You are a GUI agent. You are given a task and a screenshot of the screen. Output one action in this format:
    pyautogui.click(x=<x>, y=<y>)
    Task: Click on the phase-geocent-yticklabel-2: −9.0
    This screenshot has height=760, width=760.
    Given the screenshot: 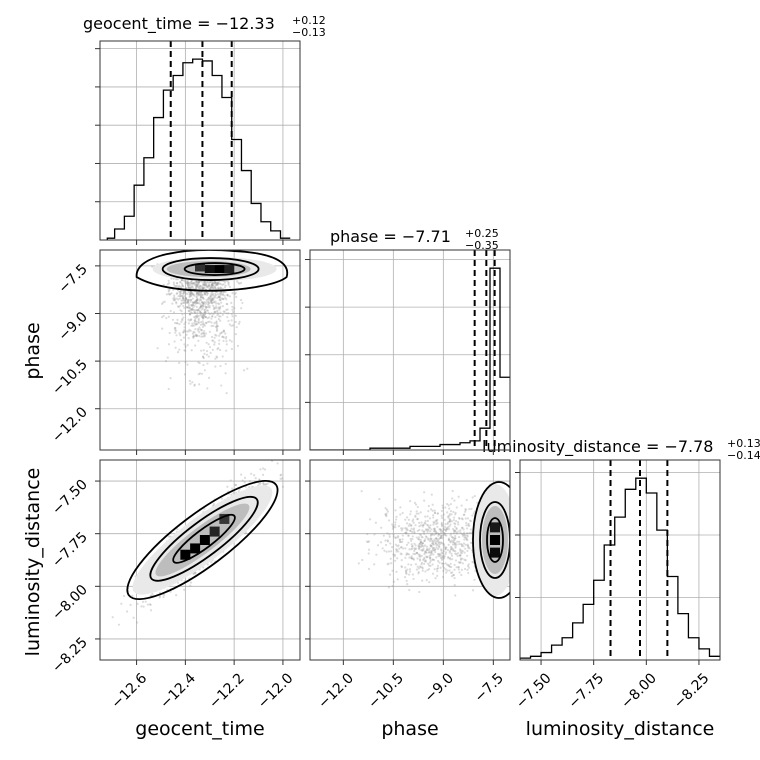 What is the action you would take?
    pyautogui.click(x=72, y=326)
    